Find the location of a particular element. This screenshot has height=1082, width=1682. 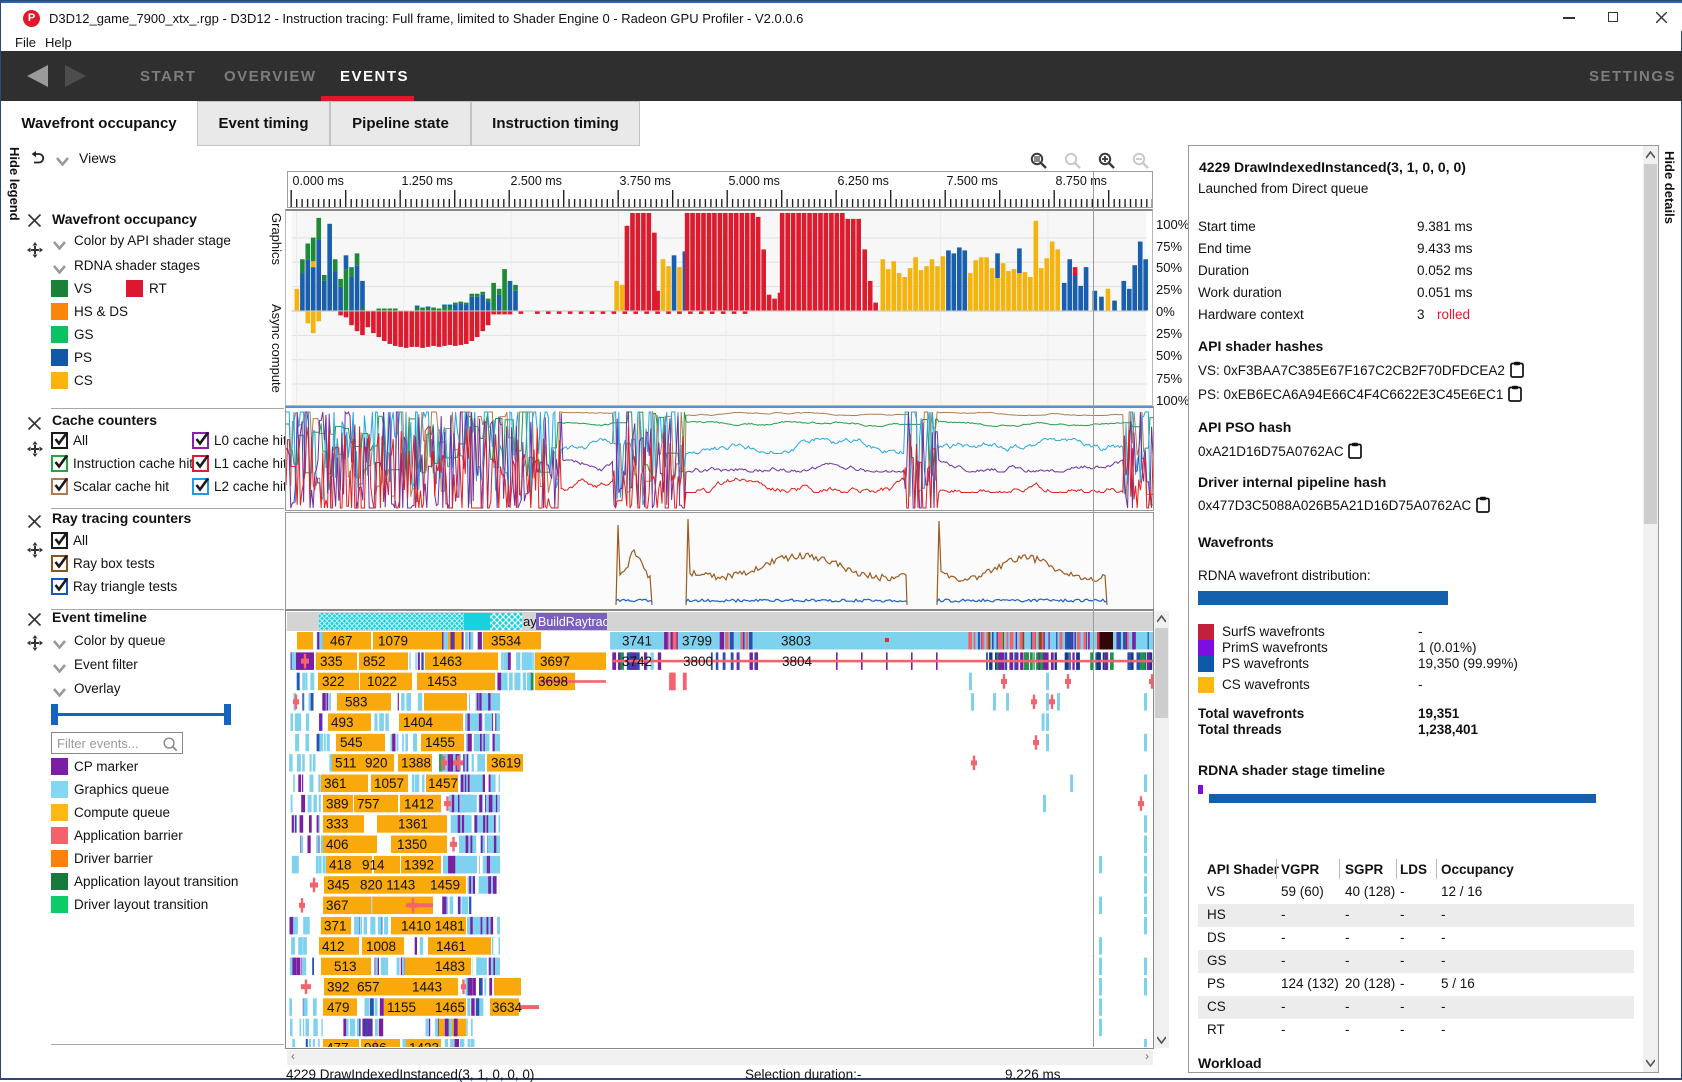

svg-text: 2.500 ms is located at coordinates (536, 181).